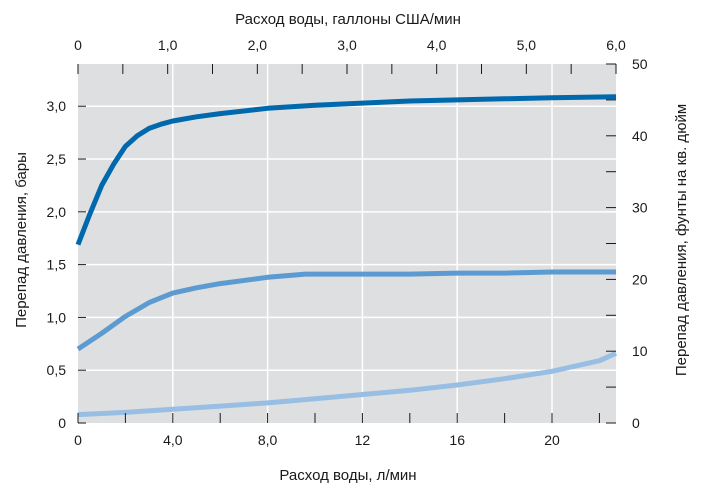 This screenshot has height=490, width=701. What do you see at coordinates (21, 240) in the screenshot?
I see `y-axis-left-title: Перепад давления, бары` at bounding box center [21, 240].